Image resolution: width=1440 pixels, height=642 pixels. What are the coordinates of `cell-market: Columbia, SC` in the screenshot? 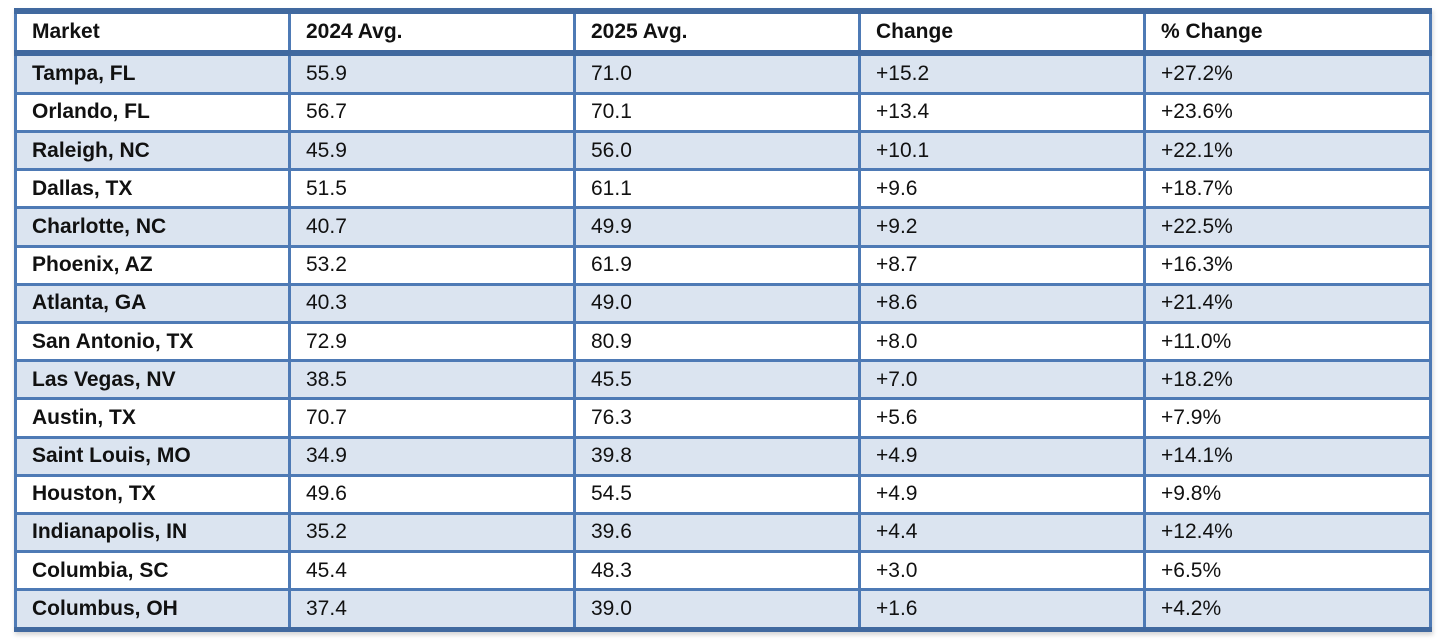 It's located at (152, 571).